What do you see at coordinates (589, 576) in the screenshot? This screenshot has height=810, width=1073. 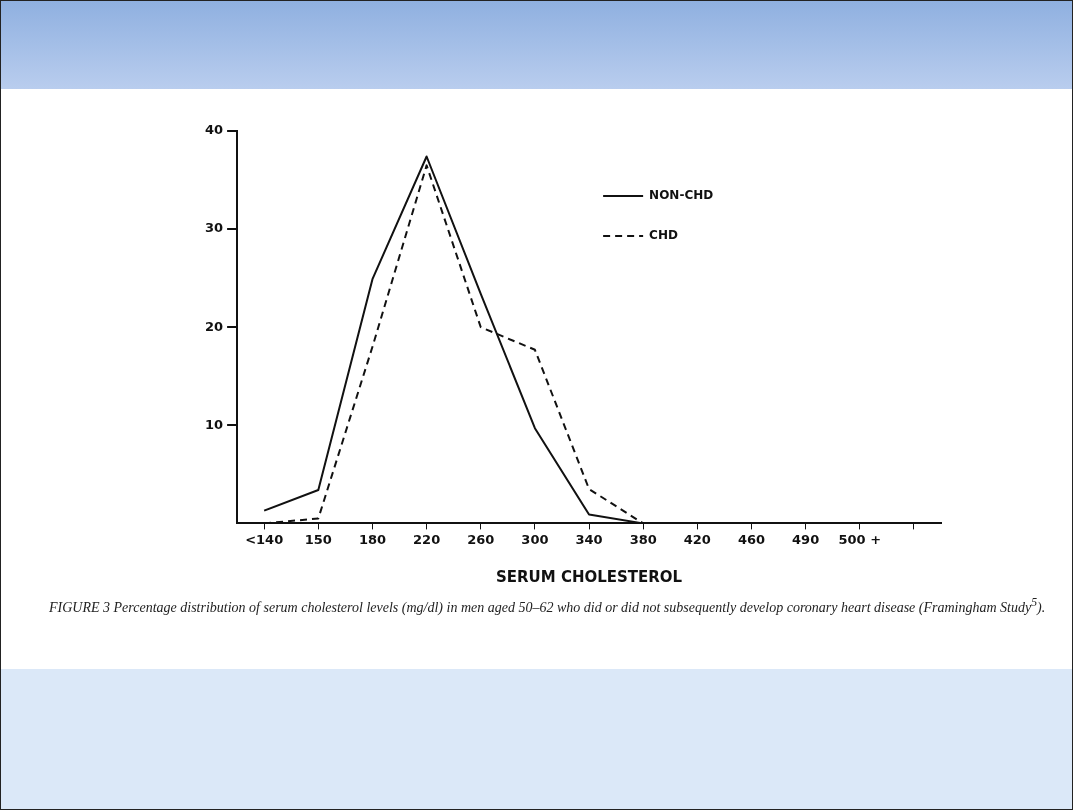 I see `x-axis-title: SERUM CHOLESTEROL` at bounding box center [589, 576].